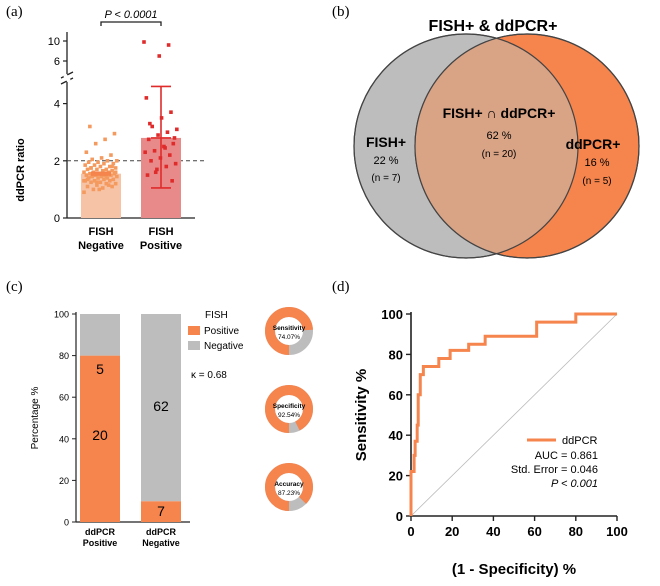  I want to click on bar-label: 5, so click(100, 369).